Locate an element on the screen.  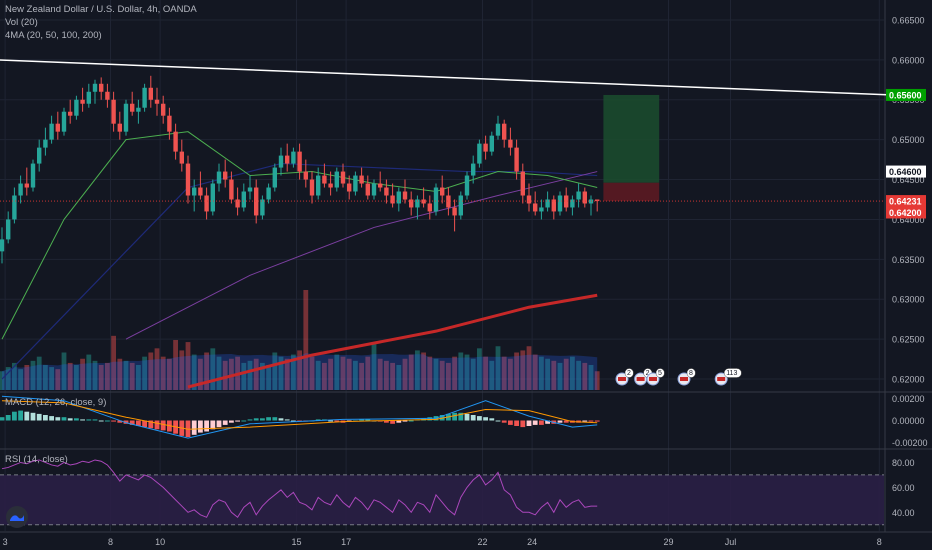
macd-legend: MACD (12, 26, close, 9) is located at coordinates (56, 402).